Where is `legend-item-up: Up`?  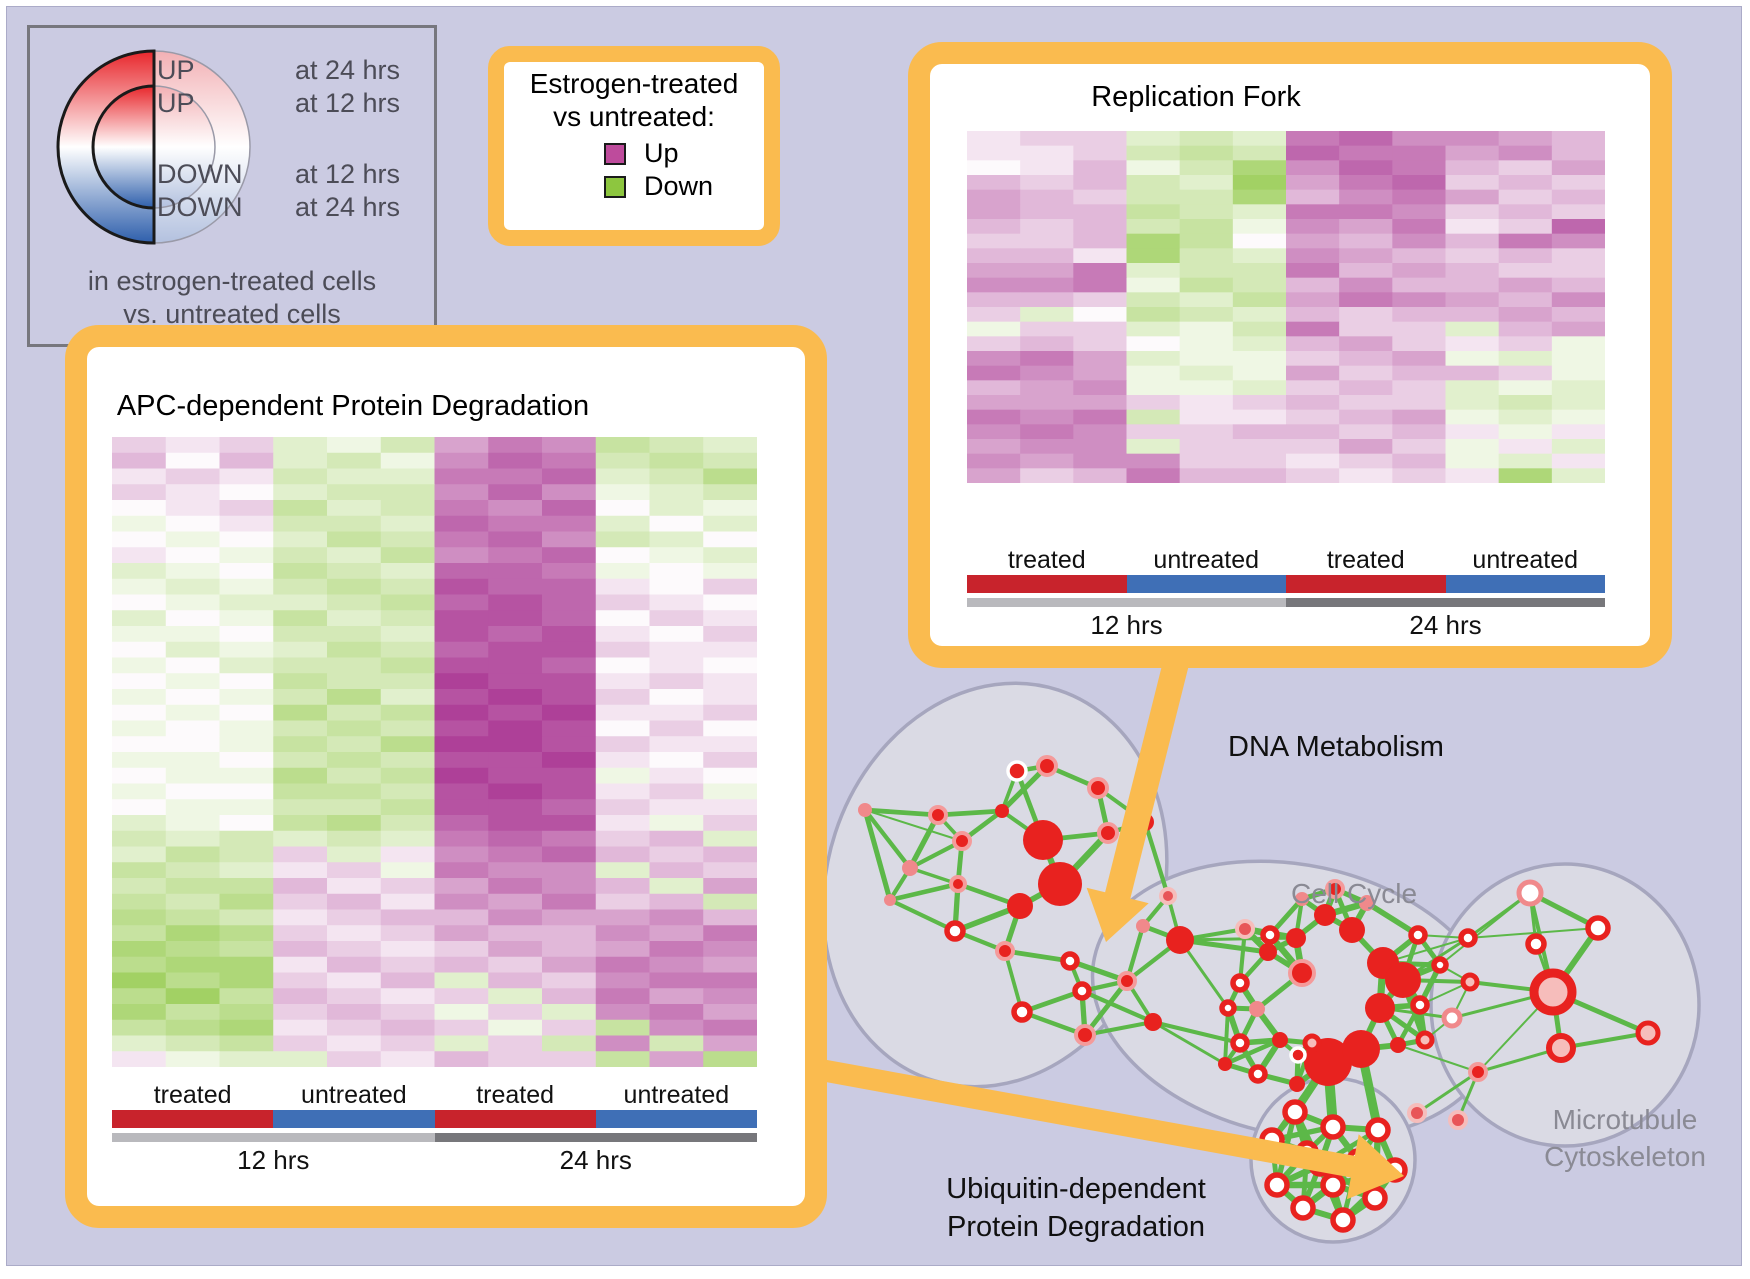
legend-item-up: Up is located at coordinates (684, 153).